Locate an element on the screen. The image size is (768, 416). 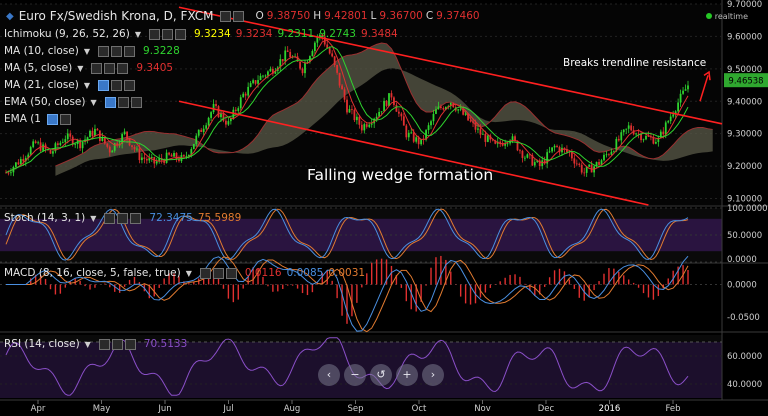
zoom-toolbar: ‹ − ↺ + › is located at coordinates (381, 375).